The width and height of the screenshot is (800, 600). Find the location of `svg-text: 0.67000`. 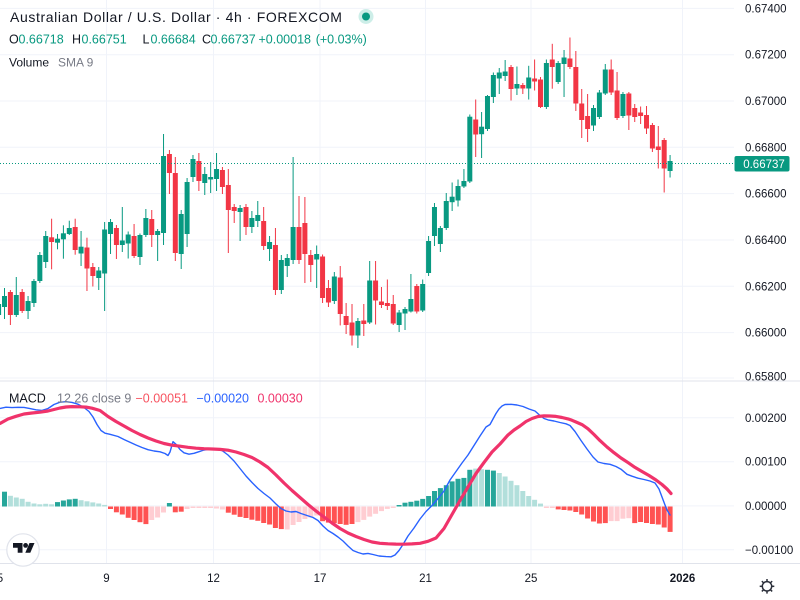

svg-text: 0.67000 is located at coordinates (766, 102).